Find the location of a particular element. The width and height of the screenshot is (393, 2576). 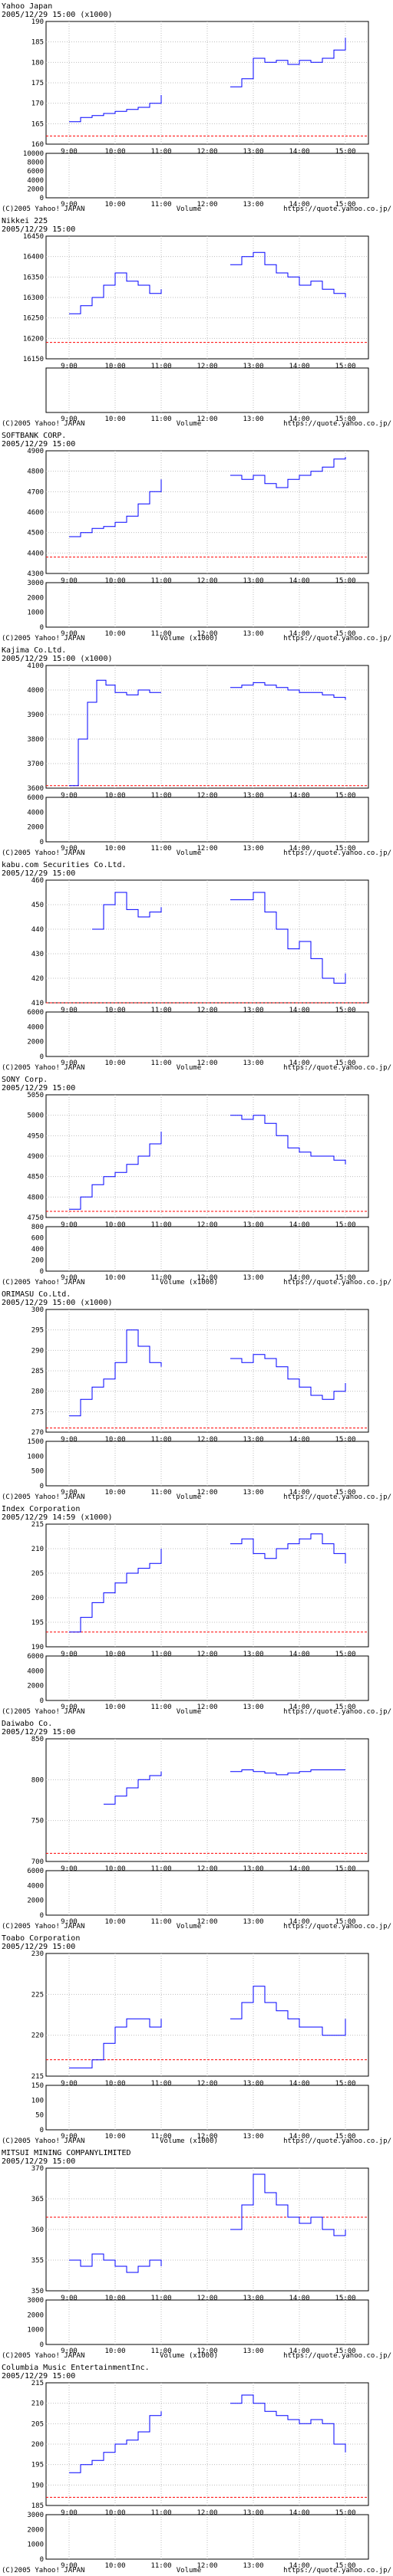

price-tick-label: 285 is located at coordinates (37, 1372).